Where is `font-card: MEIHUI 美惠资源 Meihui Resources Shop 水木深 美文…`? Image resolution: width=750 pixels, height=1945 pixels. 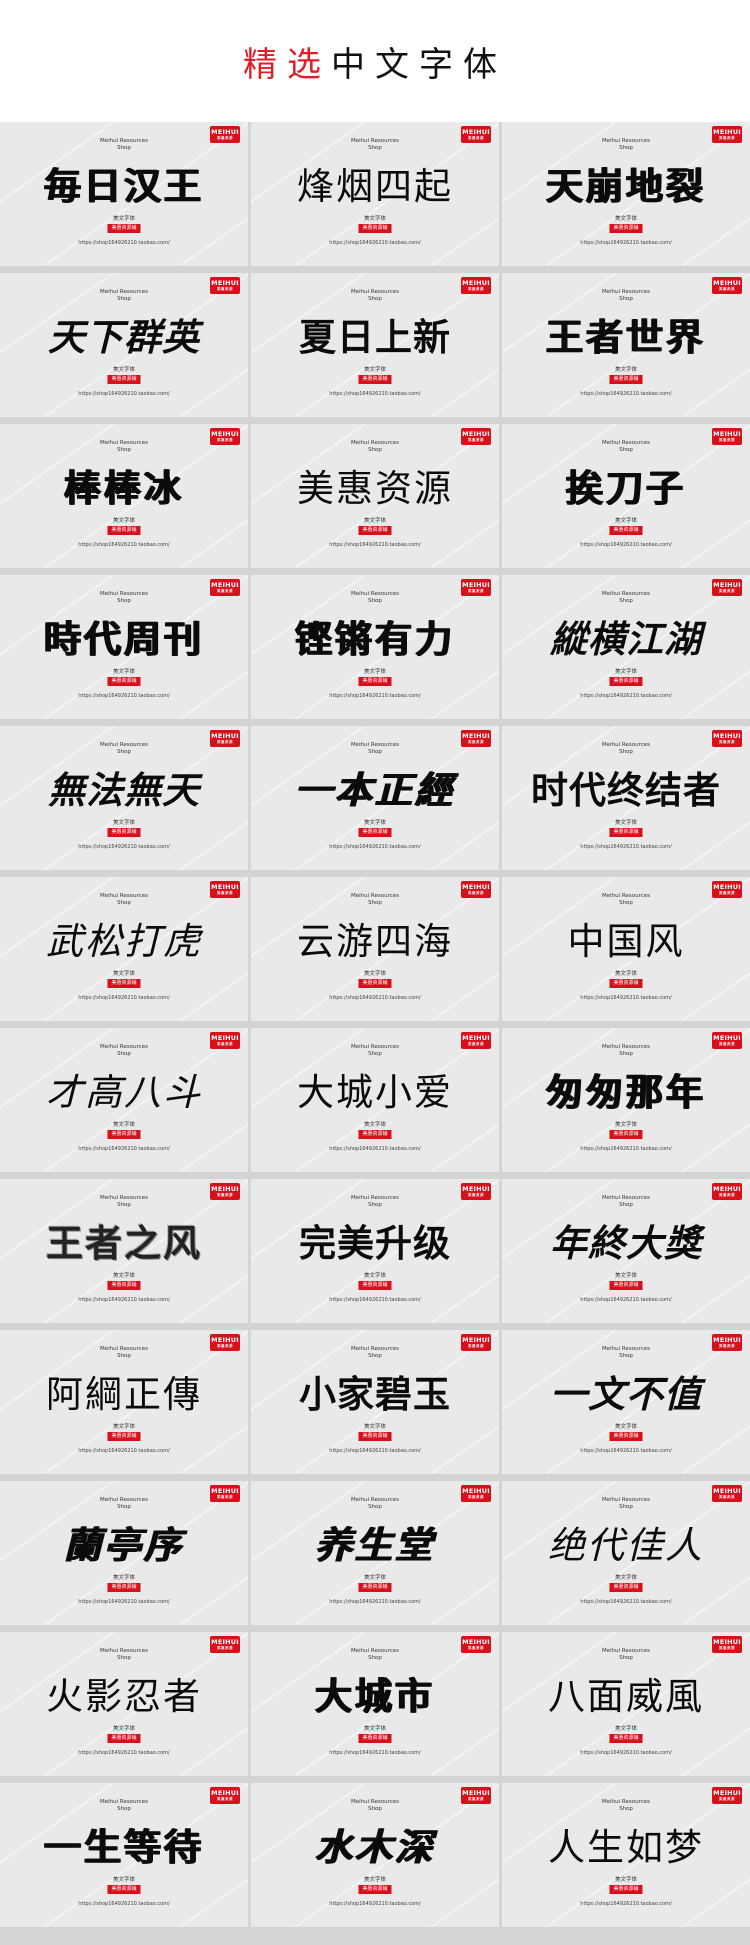 font-card: MEIHUI 美惠资源 Meihui Resources Shop 水木深 美文… is located at coordinates (375, 1855).